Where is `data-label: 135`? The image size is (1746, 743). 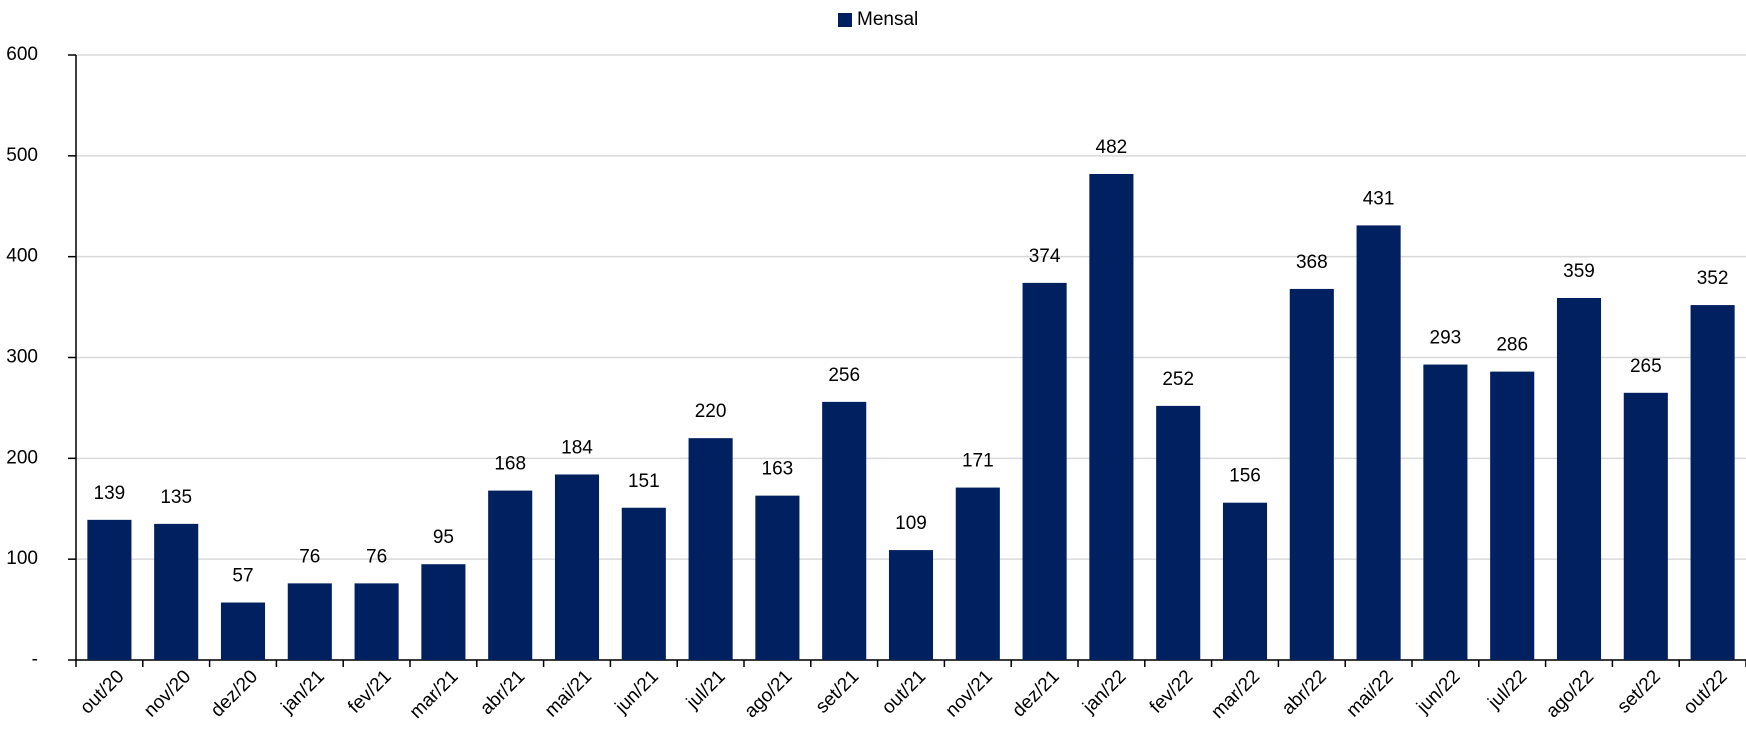 data-label: 135 is located at coordinates (176, 497).